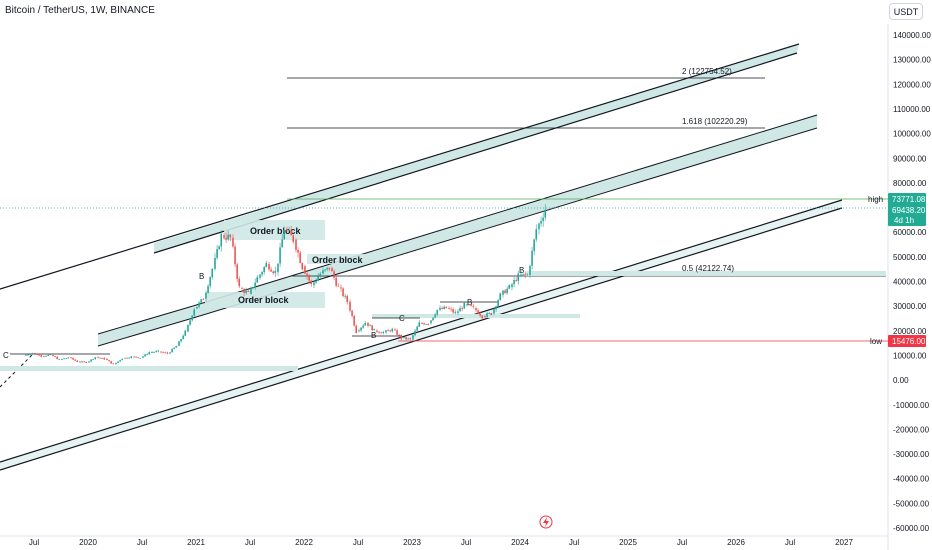 The height and width of the screenshot is (550, 932). I want to click on structure-label-b-2023a: B, so click(469, 302).